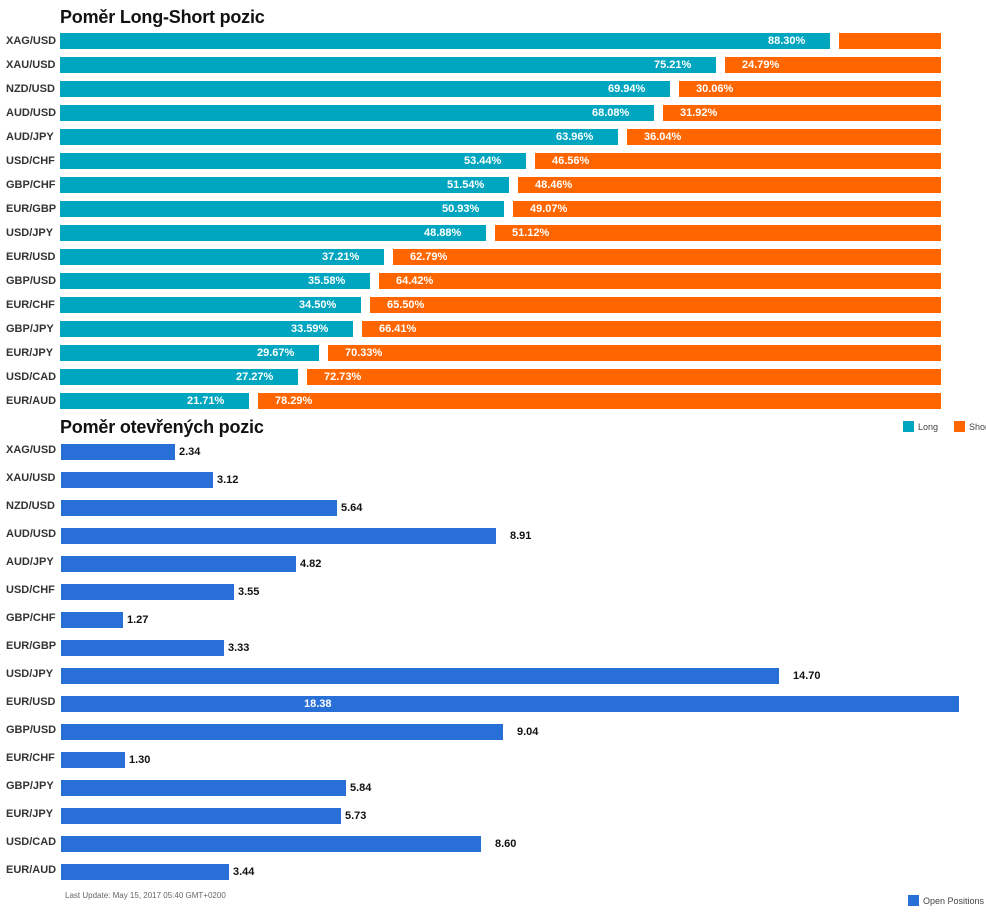  I want to click on data-label-long: 33.59%, so click(310, 329).